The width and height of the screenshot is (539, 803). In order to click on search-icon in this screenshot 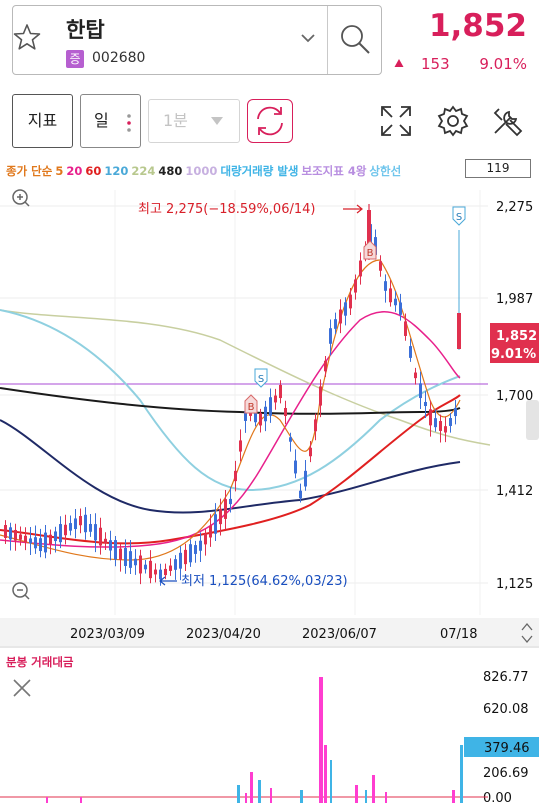, I will do `click(355, 39)`.